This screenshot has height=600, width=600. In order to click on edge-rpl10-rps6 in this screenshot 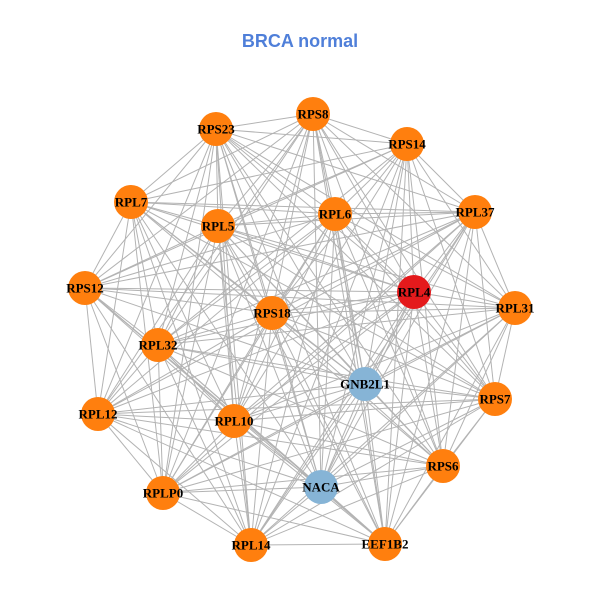, I will do `click(338, 443)`.